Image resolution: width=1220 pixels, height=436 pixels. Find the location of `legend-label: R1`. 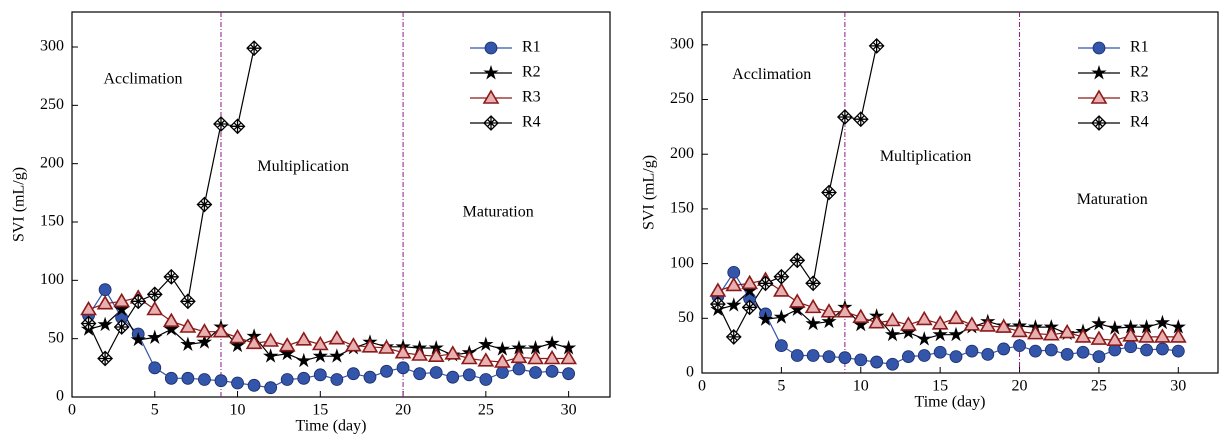

legend-label: R1 is located at coordinates (531, 47).